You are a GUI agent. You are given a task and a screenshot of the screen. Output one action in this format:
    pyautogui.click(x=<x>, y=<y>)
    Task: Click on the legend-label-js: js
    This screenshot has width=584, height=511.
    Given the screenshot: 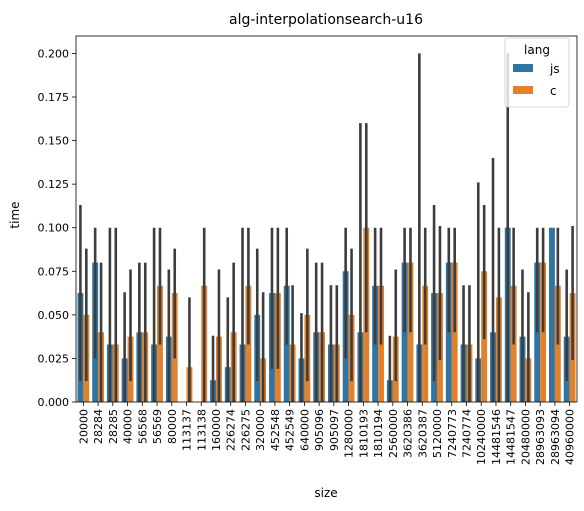 What is the action you would take?
    pyautogui.click(x=554, y=69)
    